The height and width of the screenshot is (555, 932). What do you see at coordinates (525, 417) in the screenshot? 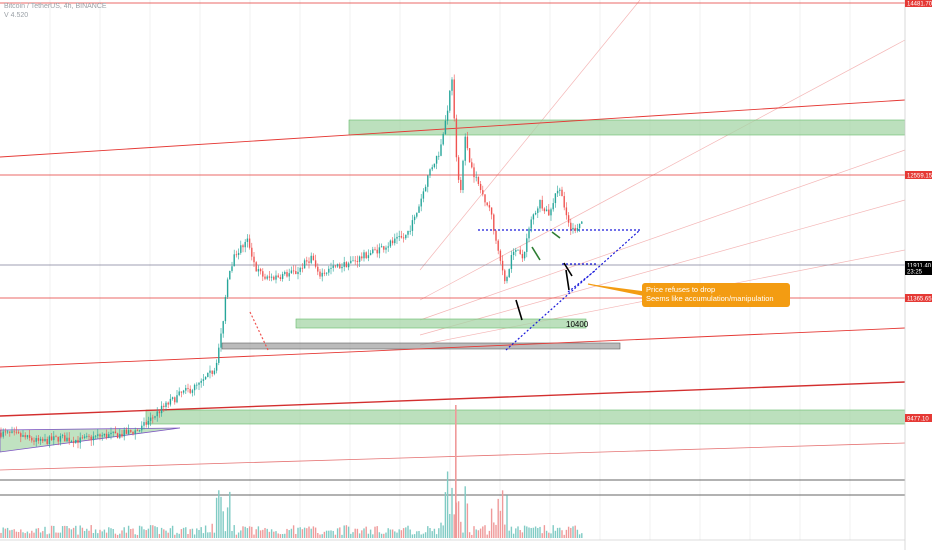
I see `bottom-demand-zone` at bounding box center [525, 417].